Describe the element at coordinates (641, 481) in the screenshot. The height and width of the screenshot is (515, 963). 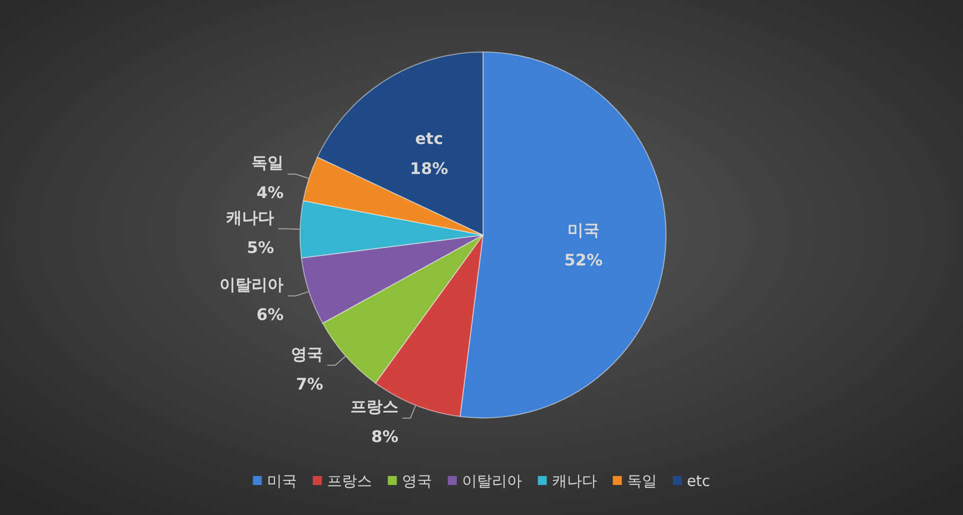
I see `legend-label: 독일` at that location.